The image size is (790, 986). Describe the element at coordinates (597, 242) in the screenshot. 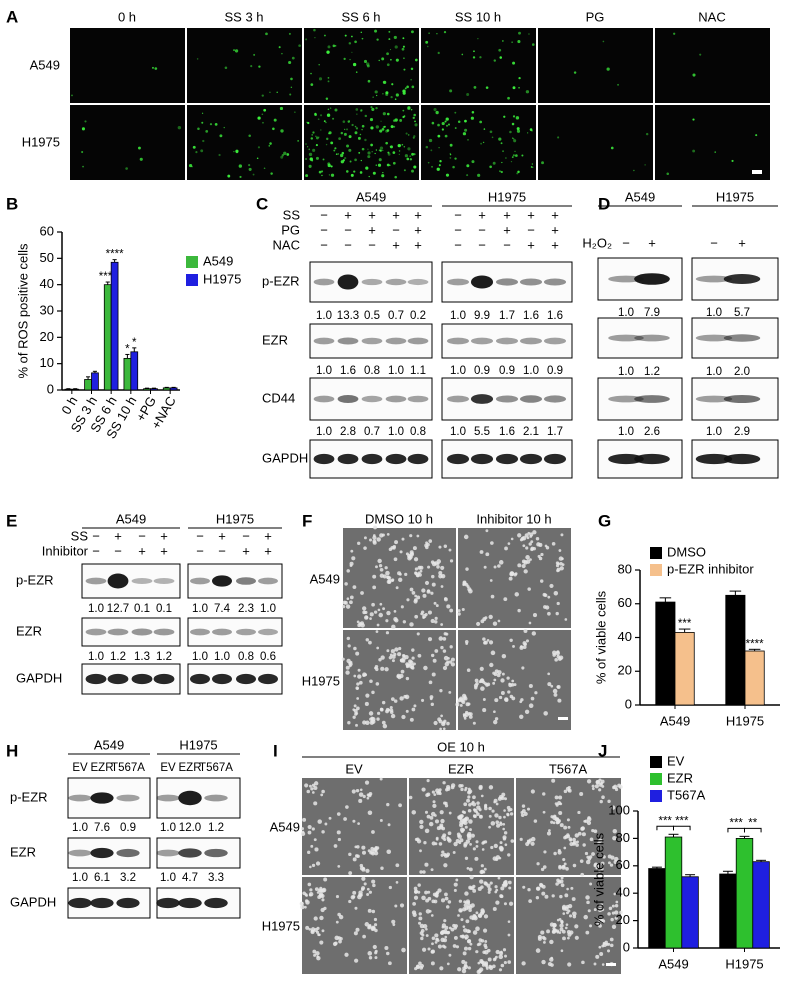

I see `condition-label: H₂O₂` at that location.